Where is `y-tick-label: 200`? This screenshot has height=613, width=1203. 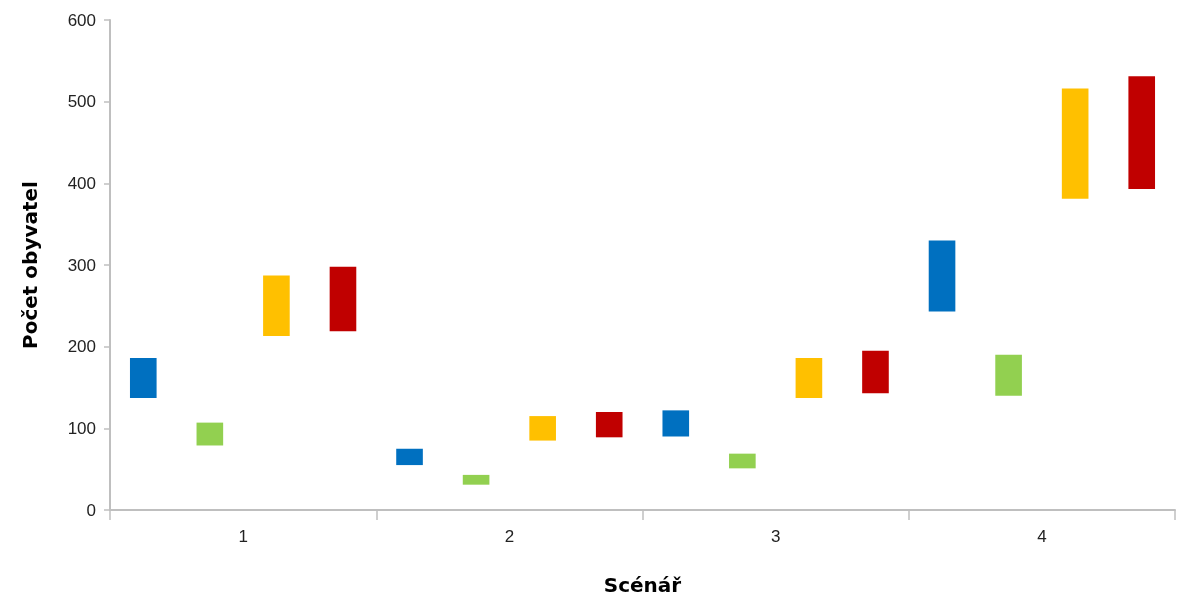 y-tick-label: 200 is located at coordinates (81, 347).